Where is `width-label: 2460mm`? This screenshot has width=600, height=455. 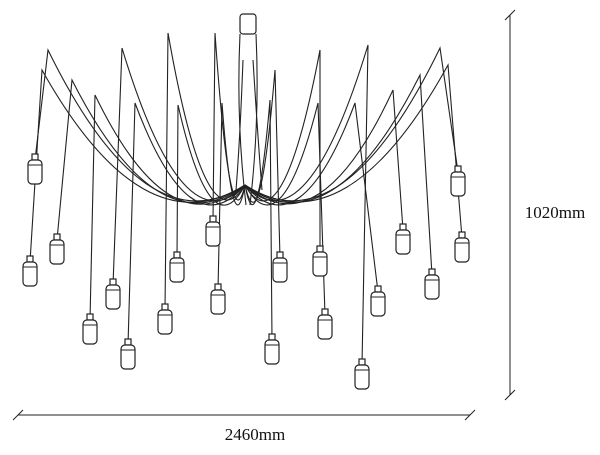 width-label: 2460mm is located at coordinates (255, 434).